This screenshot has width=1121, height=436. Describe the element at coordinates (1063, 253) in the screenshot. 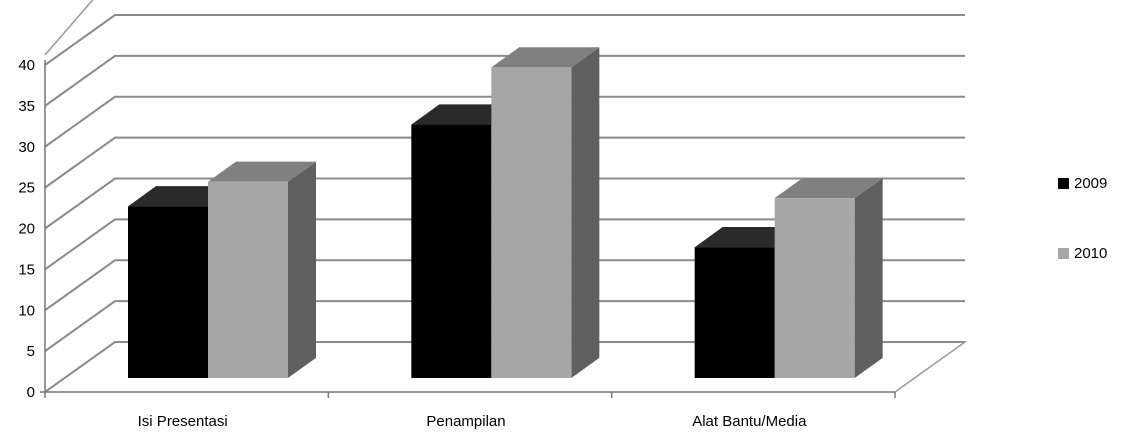

I see `legend-swatch-2010` at that location.